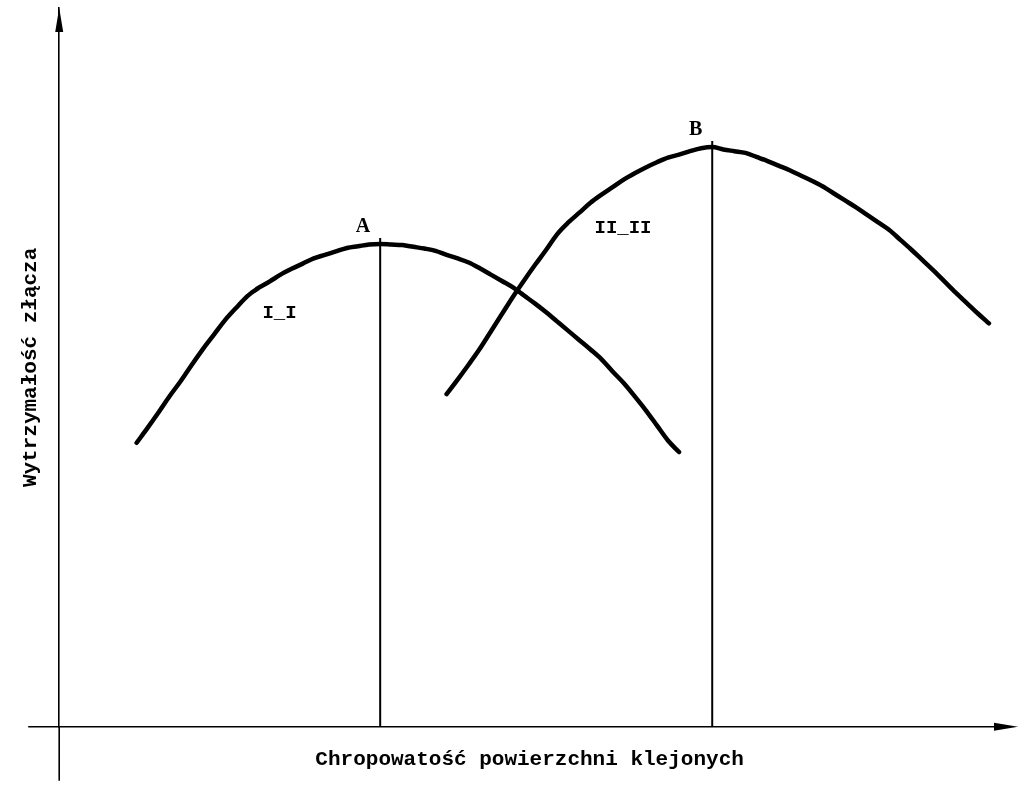 This screenshot has height=788, width=1023. I want to click on series-label: I_I, so click(279, 313).